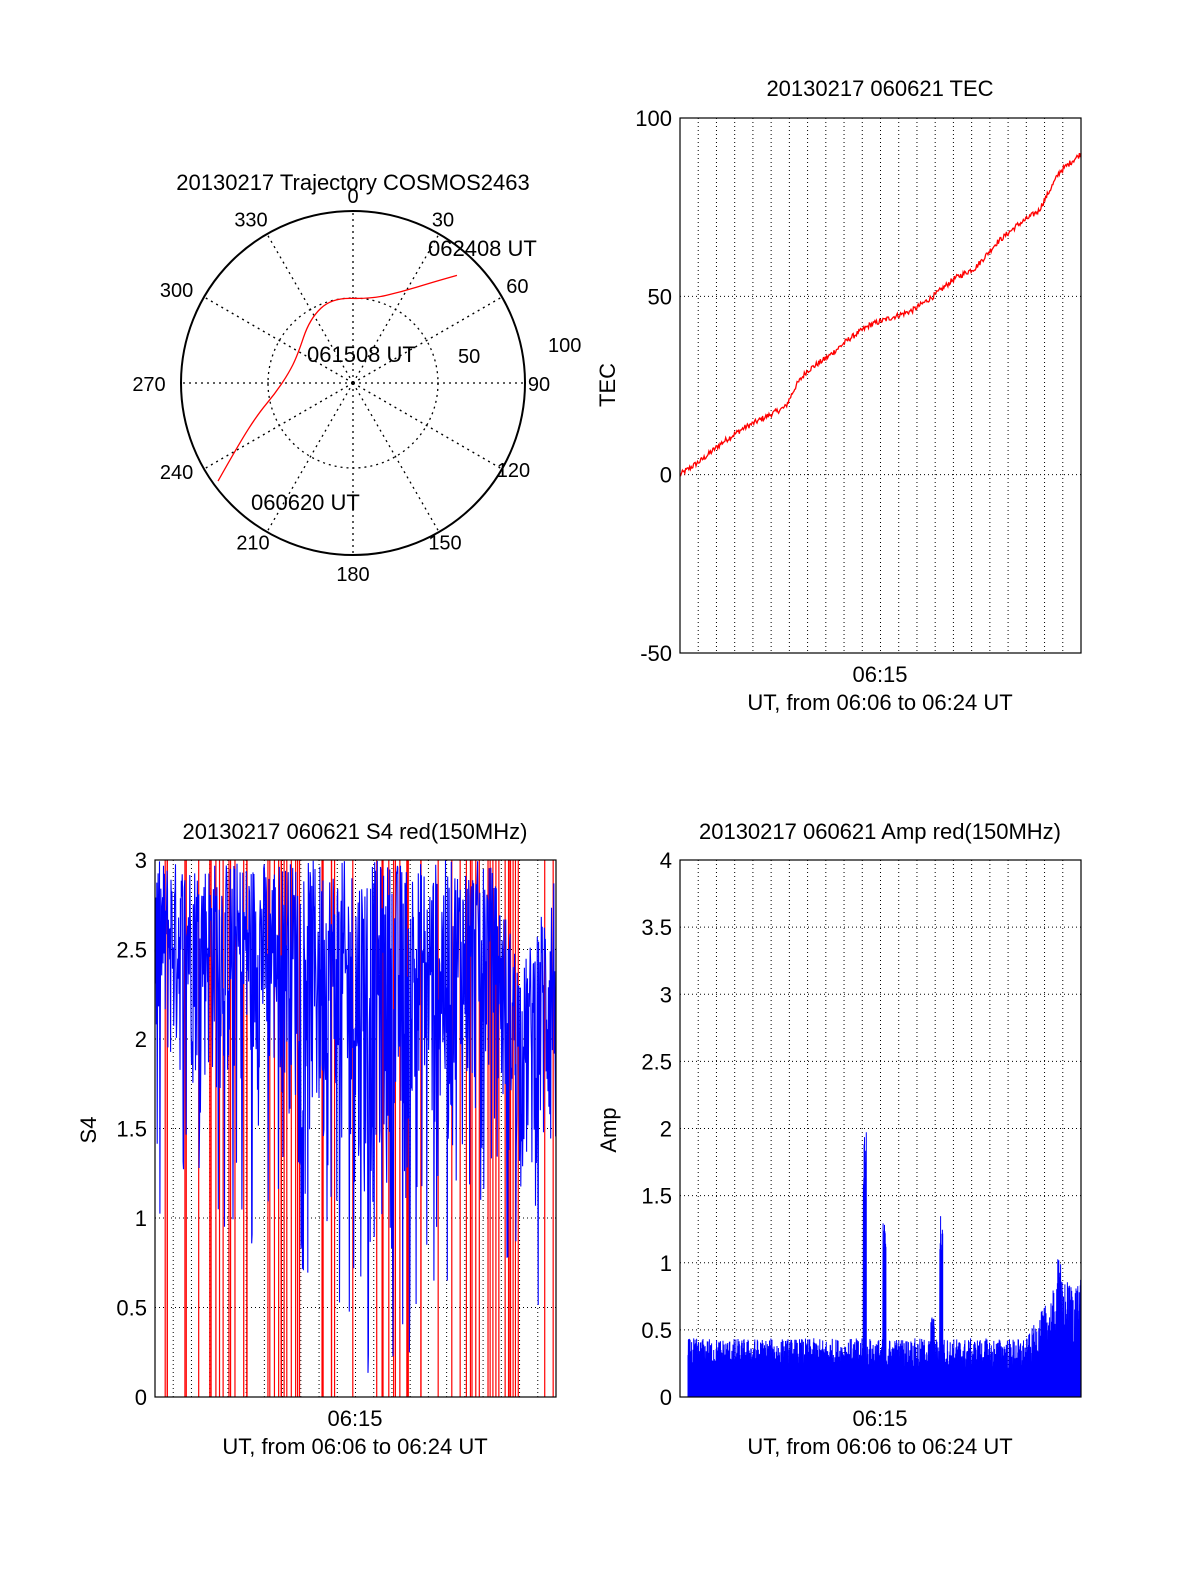 This screenshot has width=1200, height=1575. Describe the element at coordinates (354, 1418) in the screenshot. I see `s4-x-tick-label: 06:15` at that location.